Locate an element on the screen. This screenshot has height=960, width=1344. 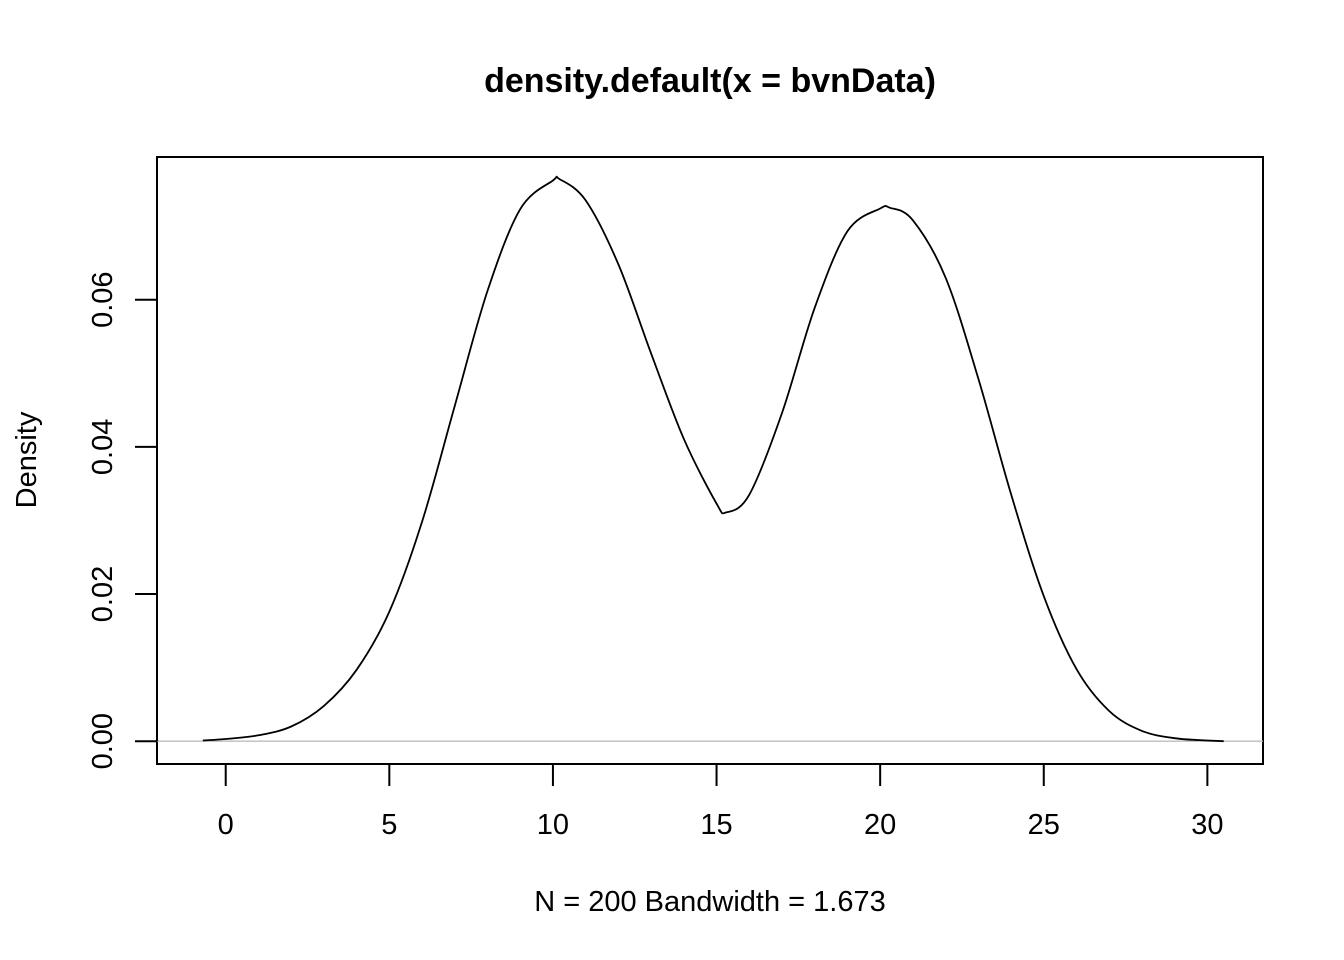
x-tick-label: 5 is located at coordinates (389, 825).